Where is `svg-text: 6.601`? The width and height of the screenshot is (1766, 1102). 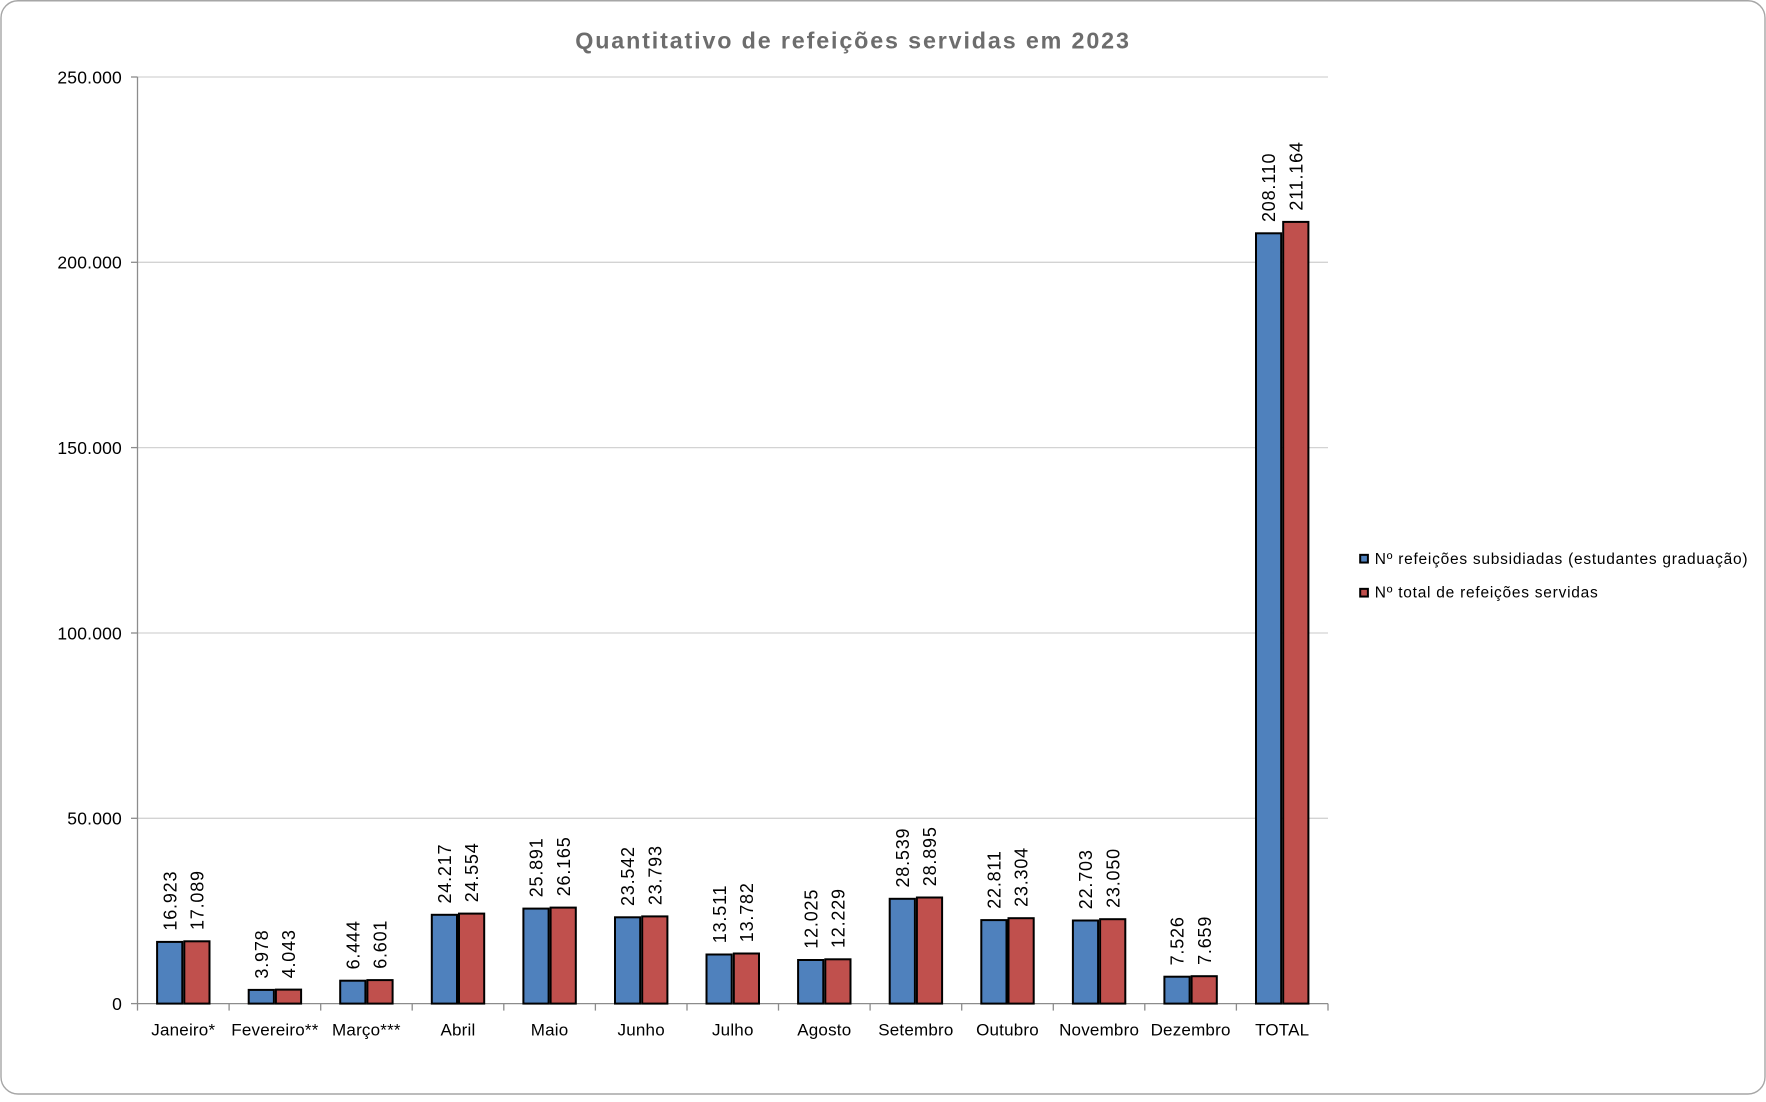
svg-text: 6.601 is located at coordinates (381, 944).